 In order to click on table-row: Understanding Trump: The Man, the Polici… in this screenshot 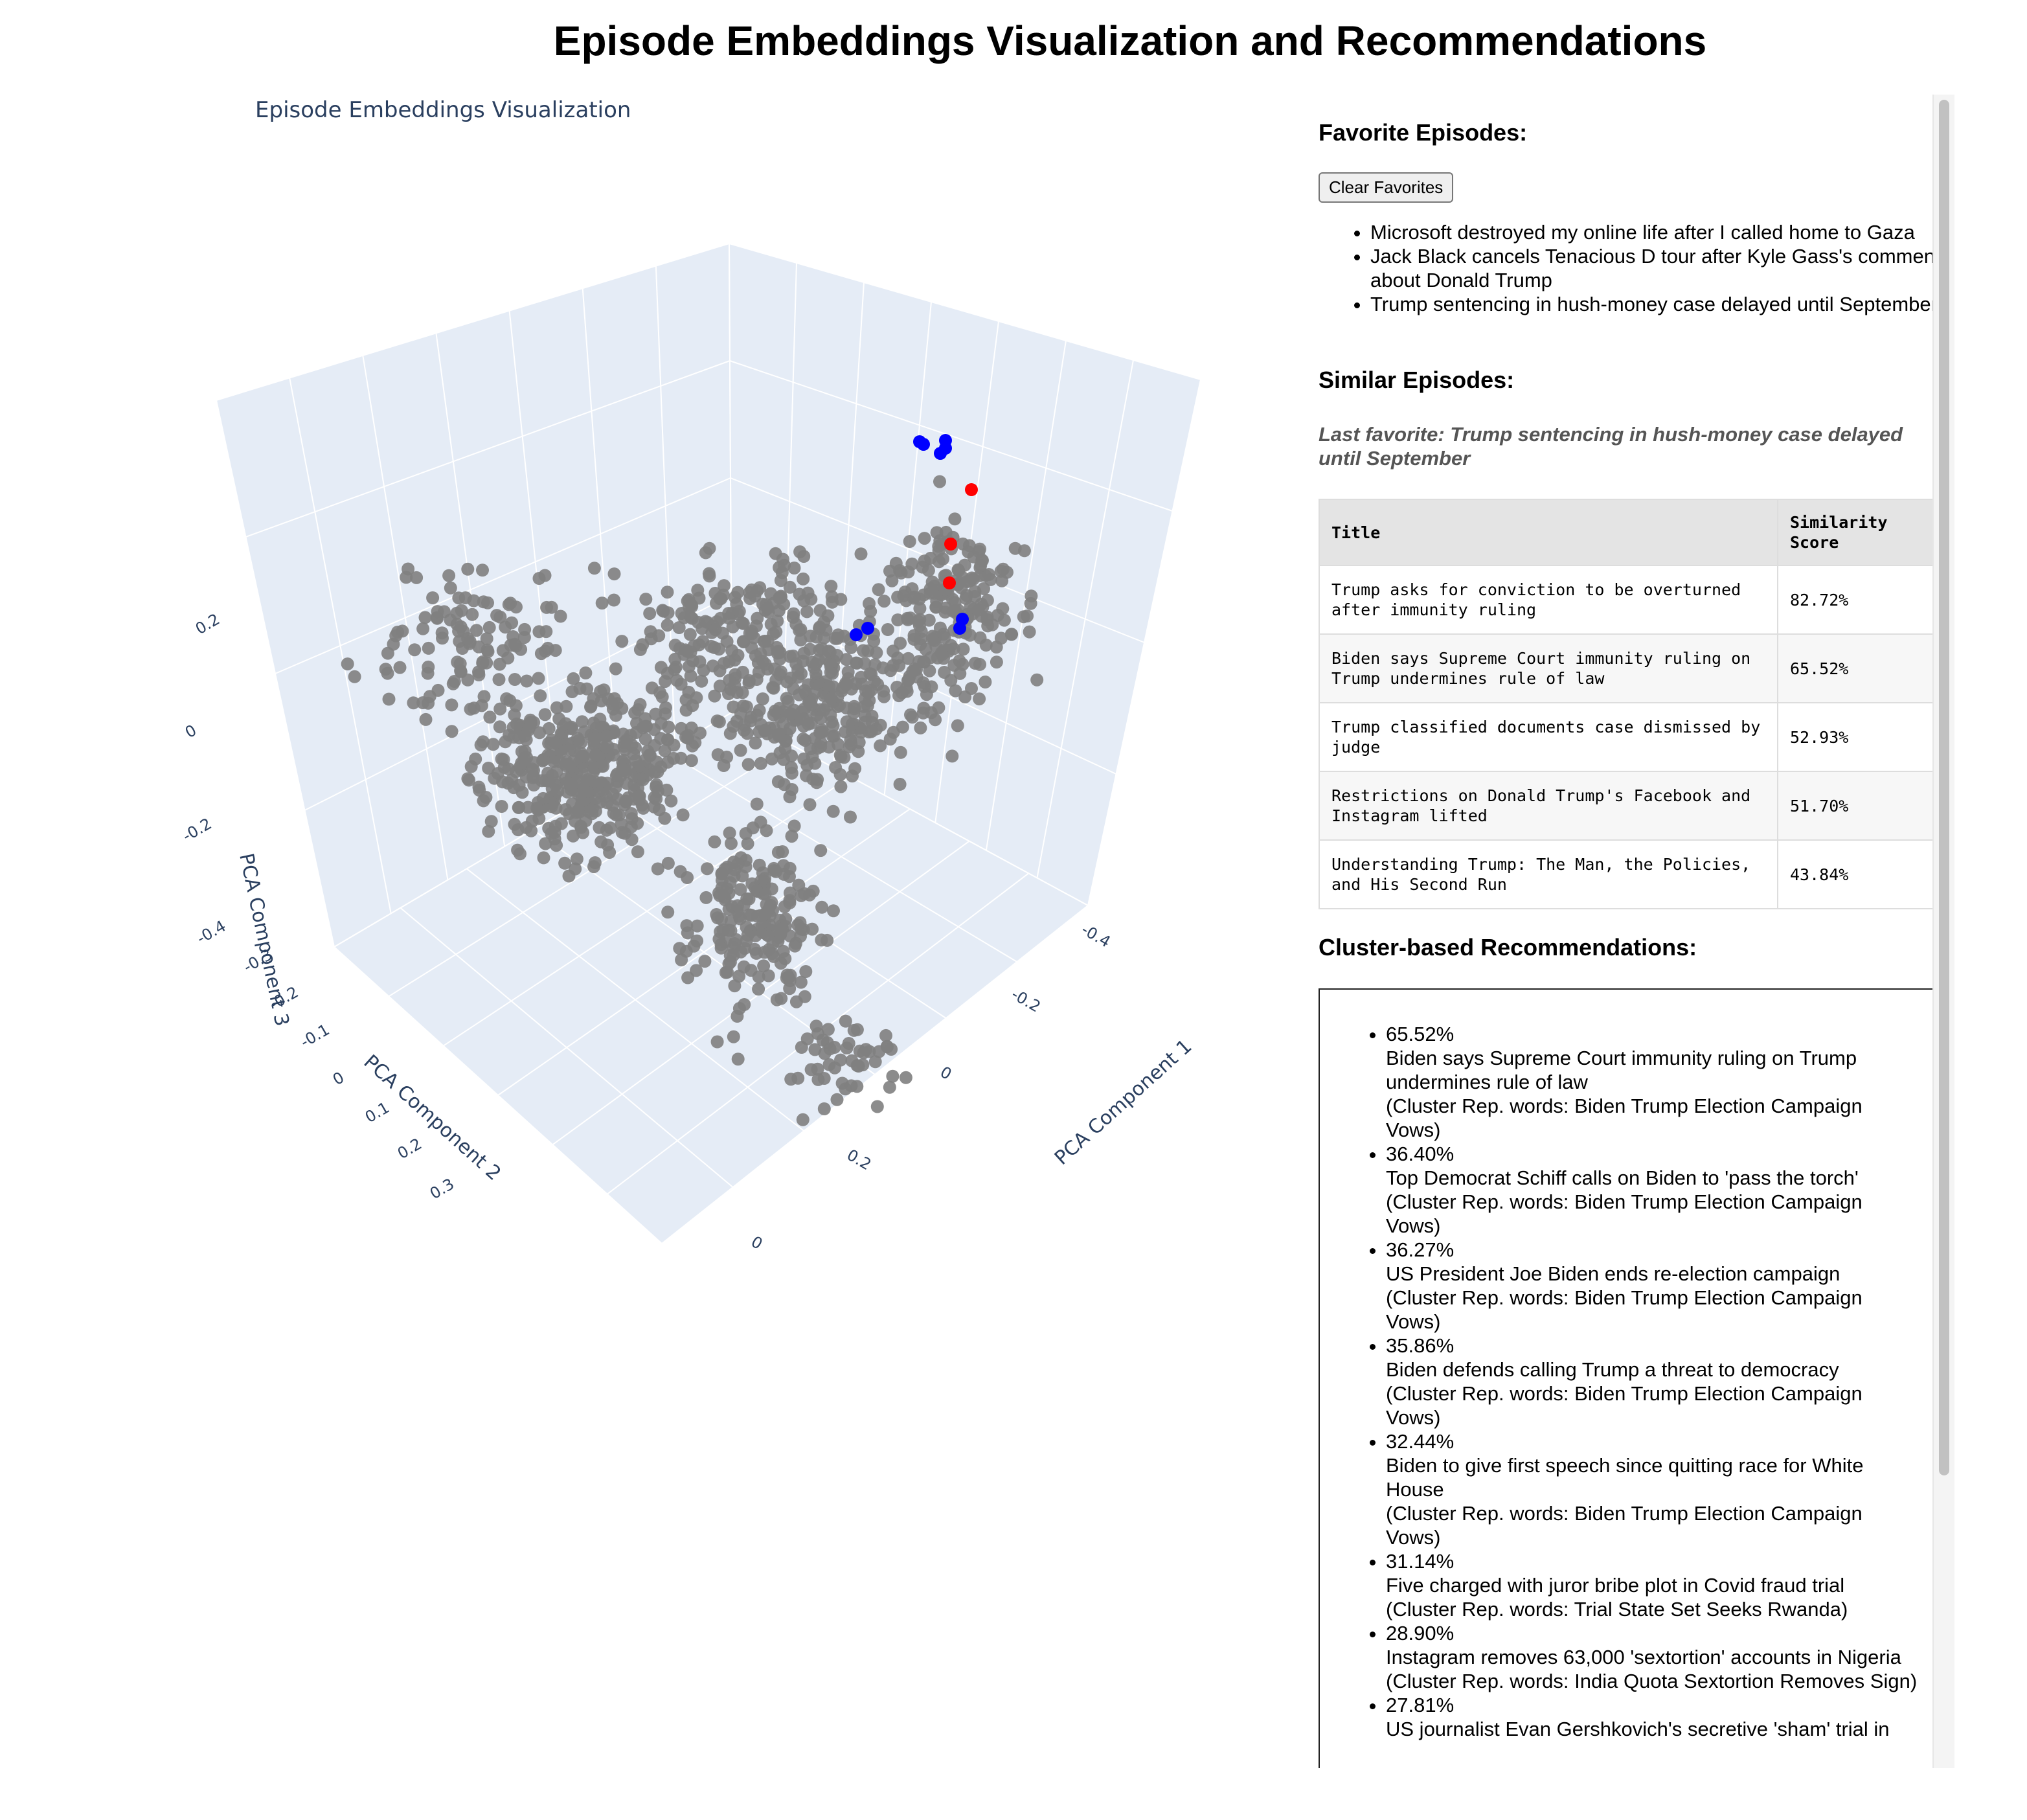, I will do `click(1627, 874)`.